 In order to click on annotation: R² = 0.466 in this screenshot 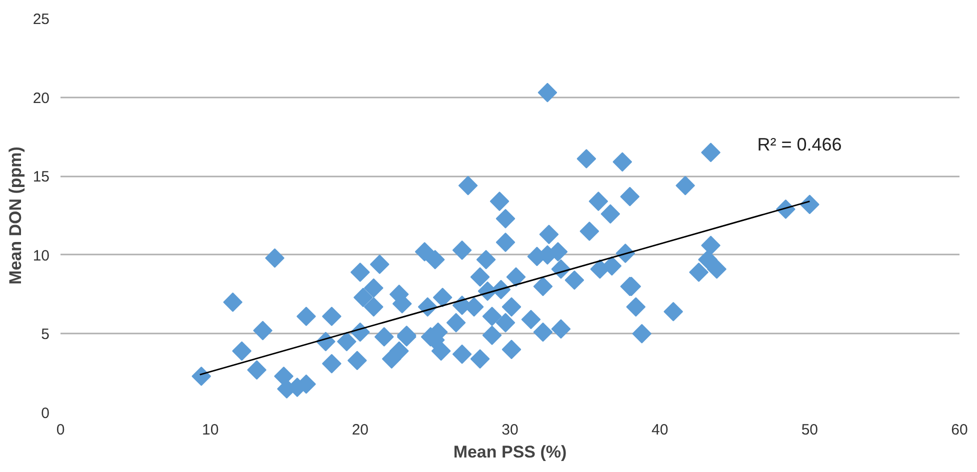, I will do `click(799, 144)`.